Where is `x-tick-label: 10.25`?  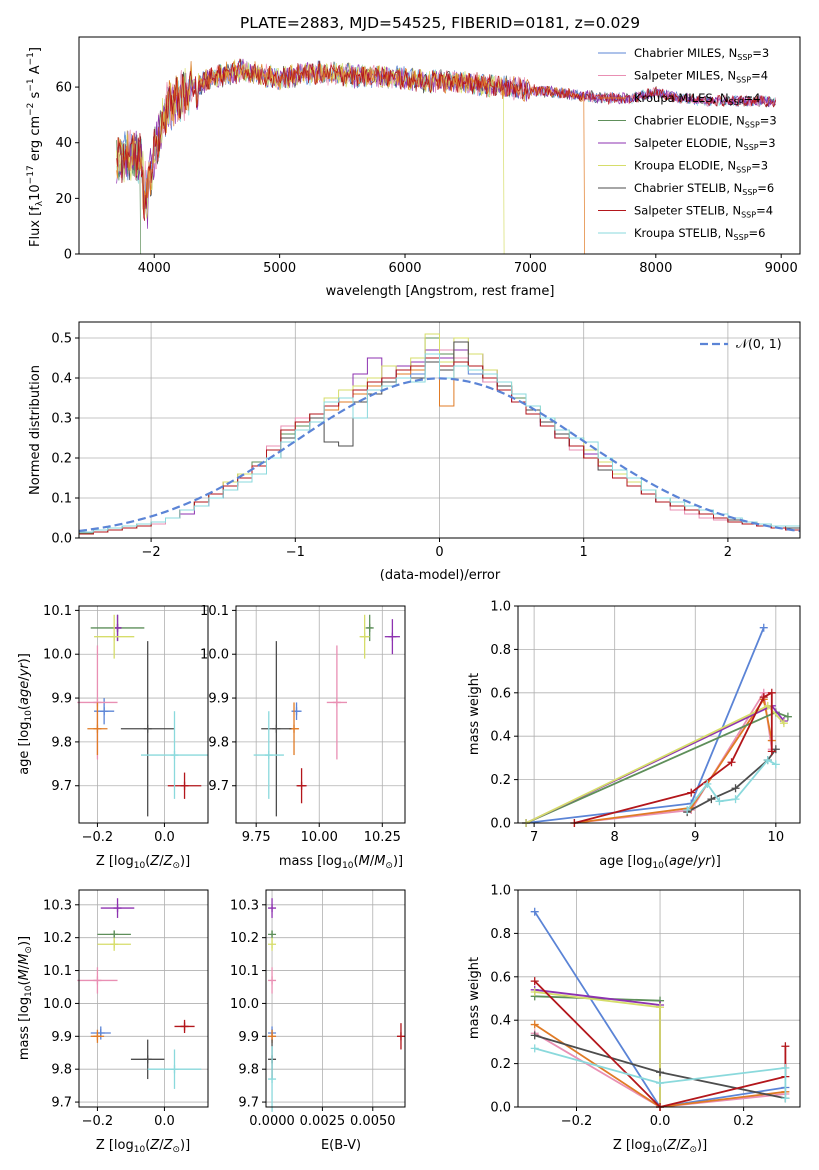 x-tick-label: 10.25 is located at coordinates (382, 837).